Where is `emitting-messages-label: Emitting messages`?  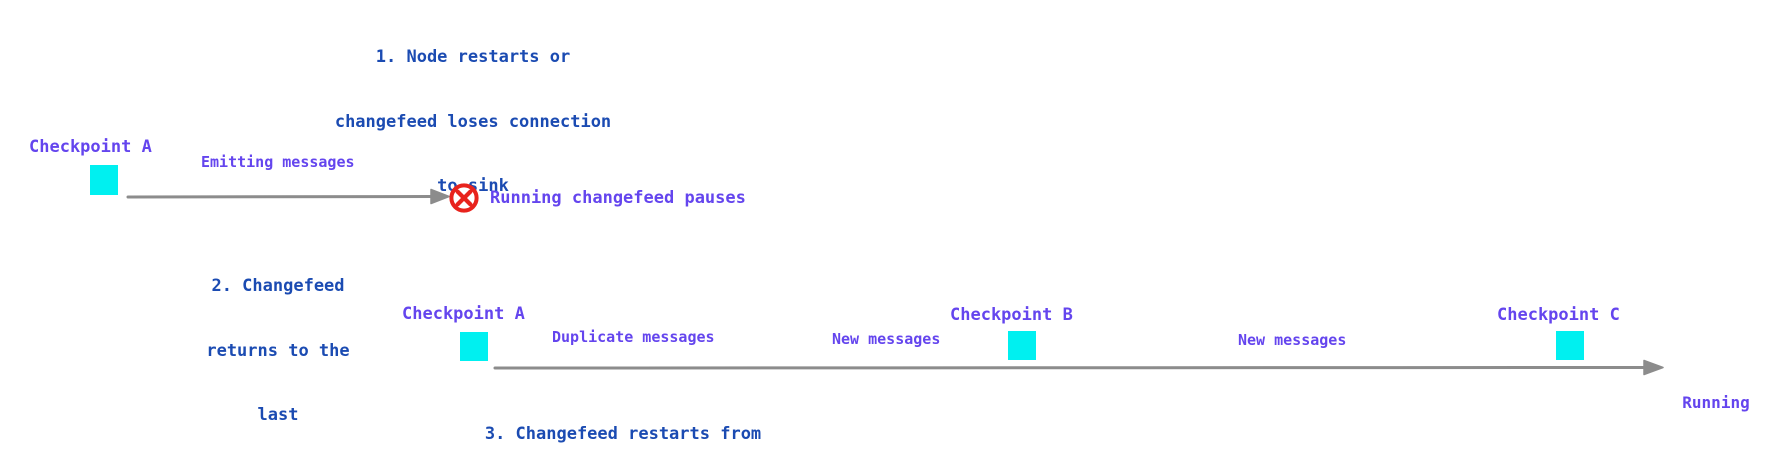
emitting-messages-label: Emitting messages is located at coordinates (278, 162).